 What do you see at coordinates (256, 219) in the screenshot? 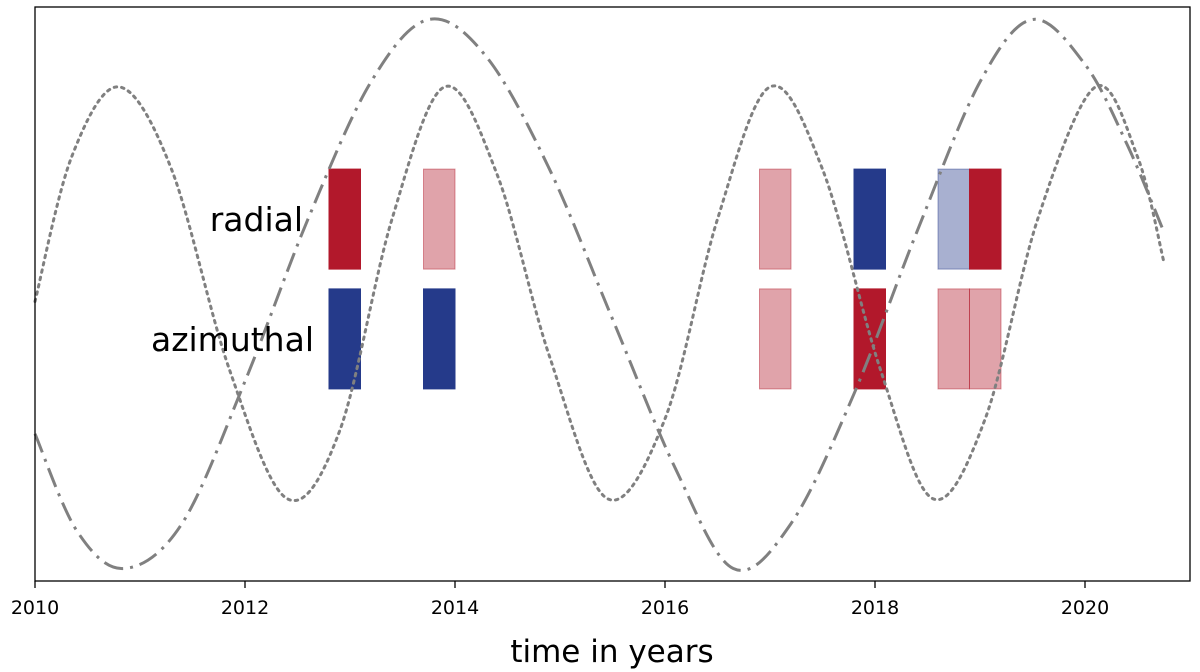
I see `row-label-radial: radial` at bounding box center [256, 219].